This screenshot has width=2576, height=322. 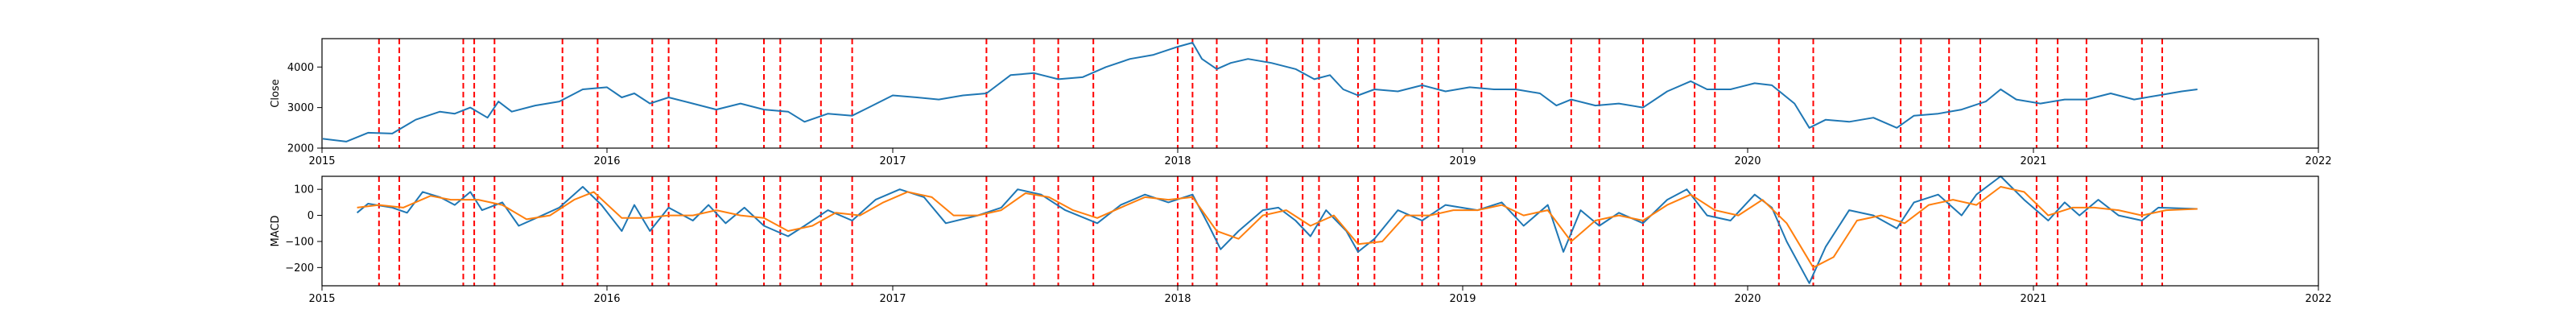 I want to click on y-tick-label: 4000, so click(x=300, y=68).